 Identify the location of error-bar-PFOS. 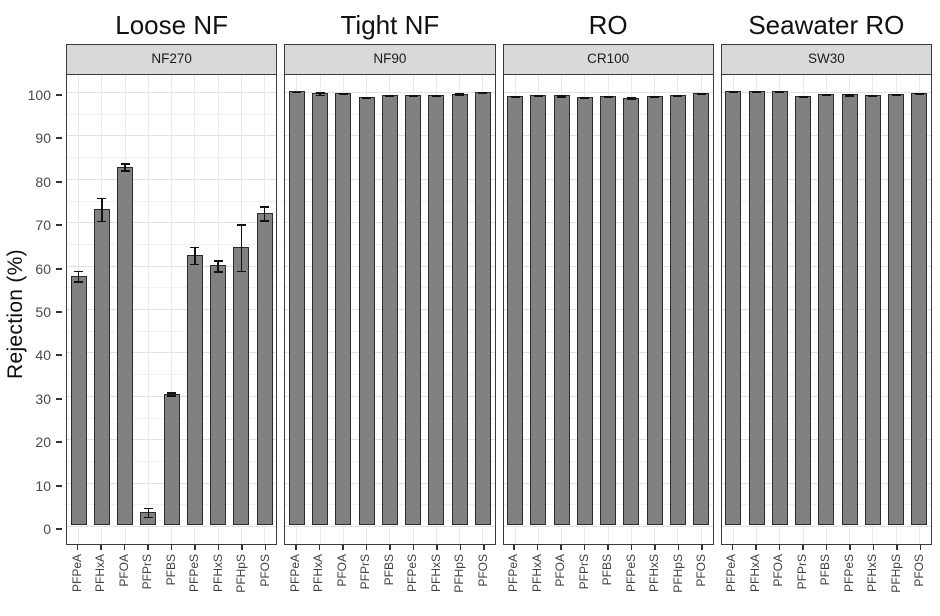
(264, 214).